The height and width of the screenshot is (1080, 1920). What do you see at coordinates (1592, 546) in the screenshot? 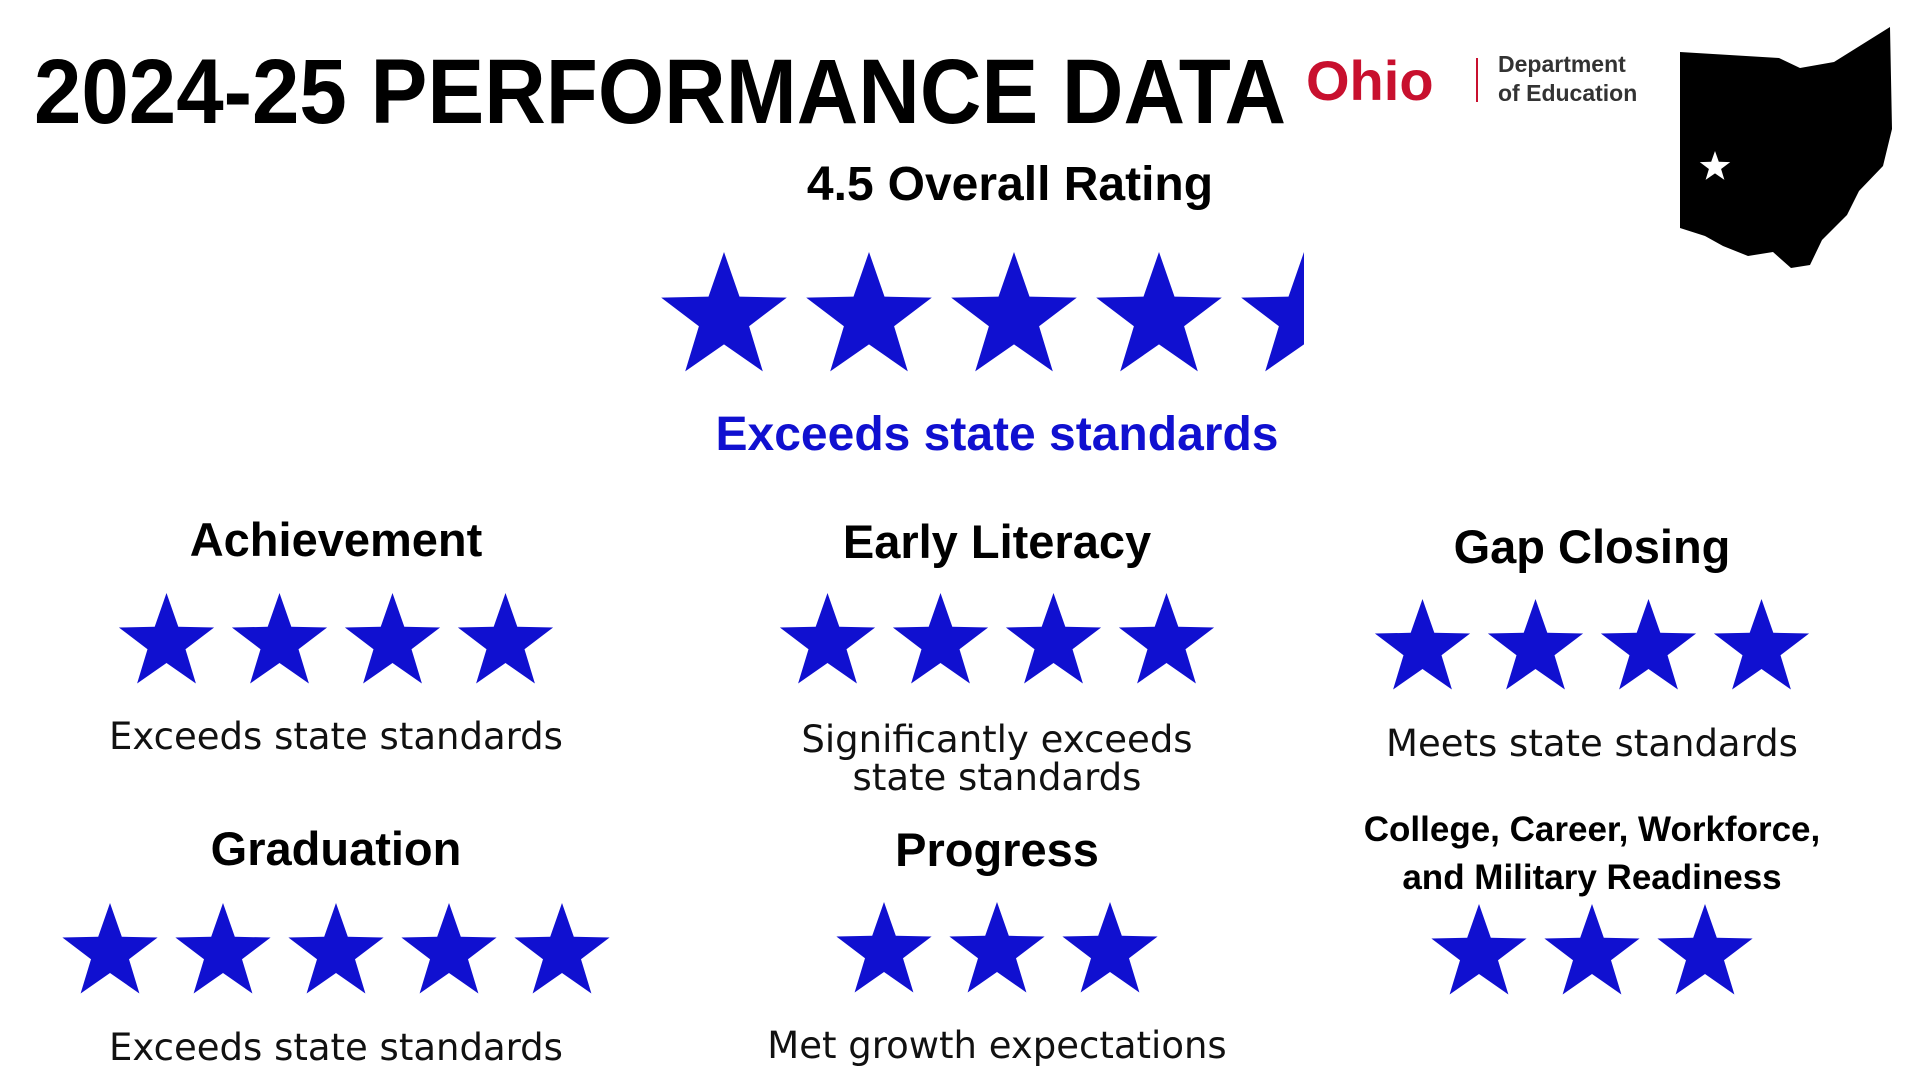
I see `component-name: Gap Closing` at bounding box center [1592, 546].